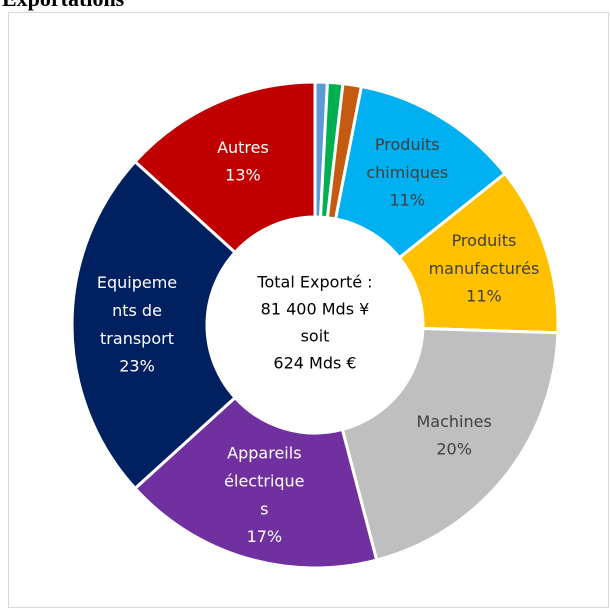 This screenshot has height=608, width=610. What do you see at coordinates (137, 310) in the screenshot?
I see `segment-label: Equipeme nts de transport` at bounding box center [137, 310].